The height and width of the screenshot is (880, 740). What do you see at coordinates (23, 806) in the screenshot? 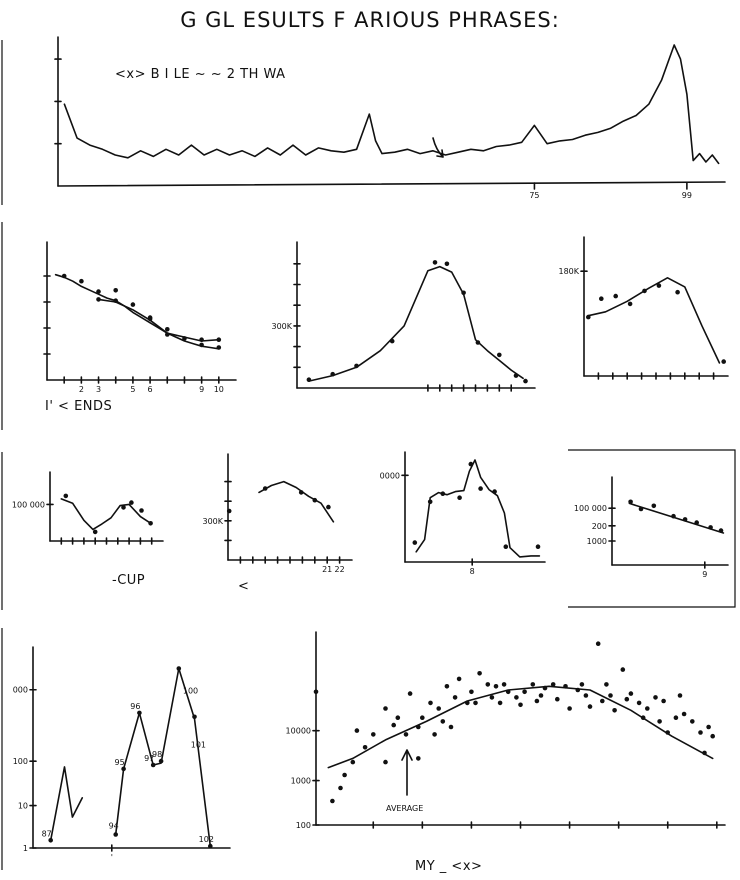
I see `y-tick-label: 10` at bounding box center [23, 806].